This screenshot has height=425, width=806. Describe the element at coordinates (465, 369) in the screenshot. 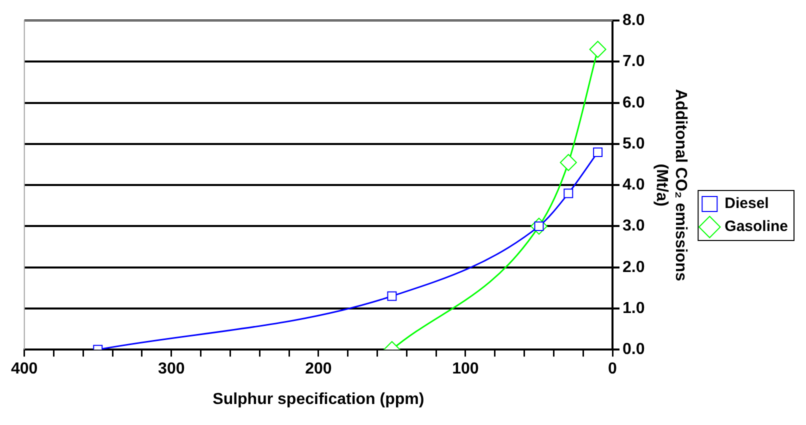

I see `x-tick-label: 100` at that location.